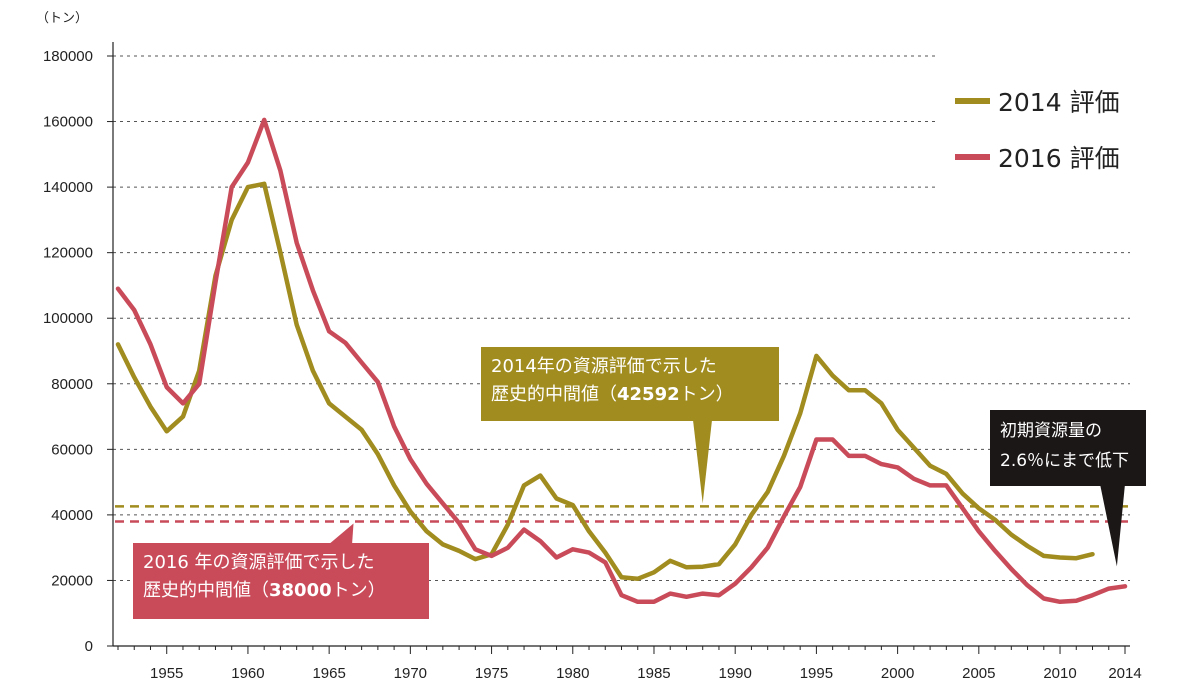  Describe the element at coordinates (68, 318) in the screenshot. I see `y-tick-label: 100000` at that location.